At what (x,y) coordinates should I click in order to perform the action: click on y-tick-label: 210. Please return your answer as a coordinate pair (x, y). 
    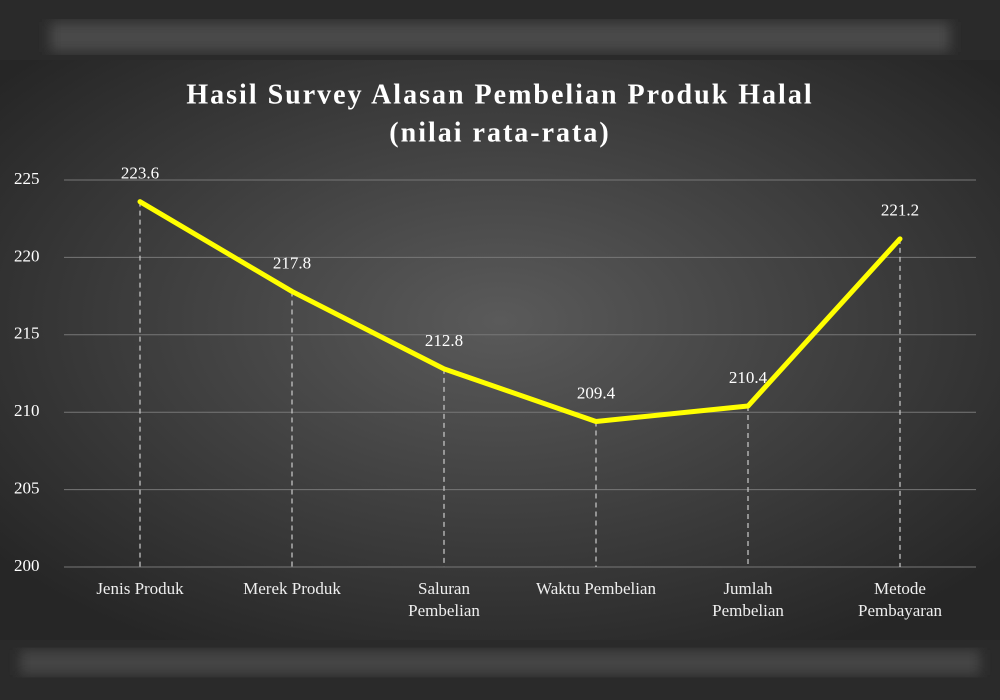
    Looking at the image, I should click on (27, 410).